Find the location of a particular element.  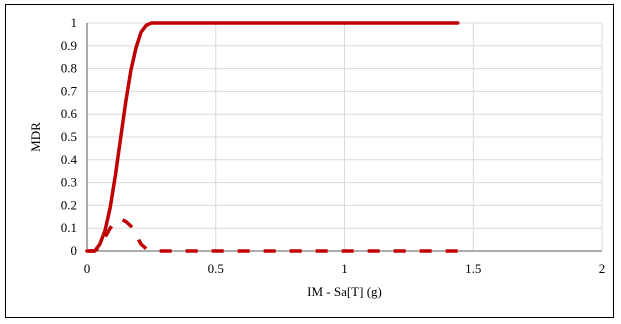

y-tick-label: 0.8 is located at coordinates (69, 68).